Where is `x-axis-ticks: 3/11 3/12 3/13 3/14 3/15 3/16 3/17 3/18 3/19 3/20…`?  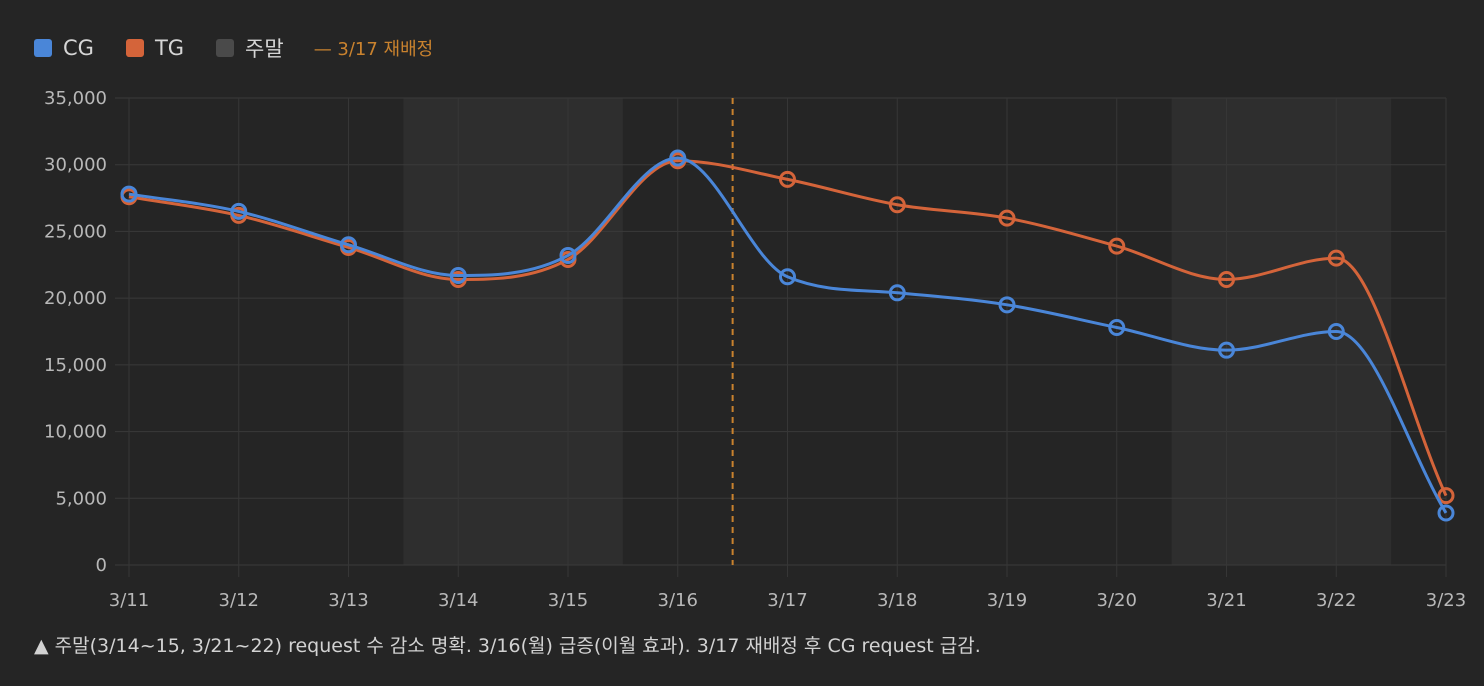
x-axis-ticks: 3/11 3/12 3/13 3/14 3/15 3/16 3/17 3/18 3/19 3/20… is located at coordinates (787, 600).